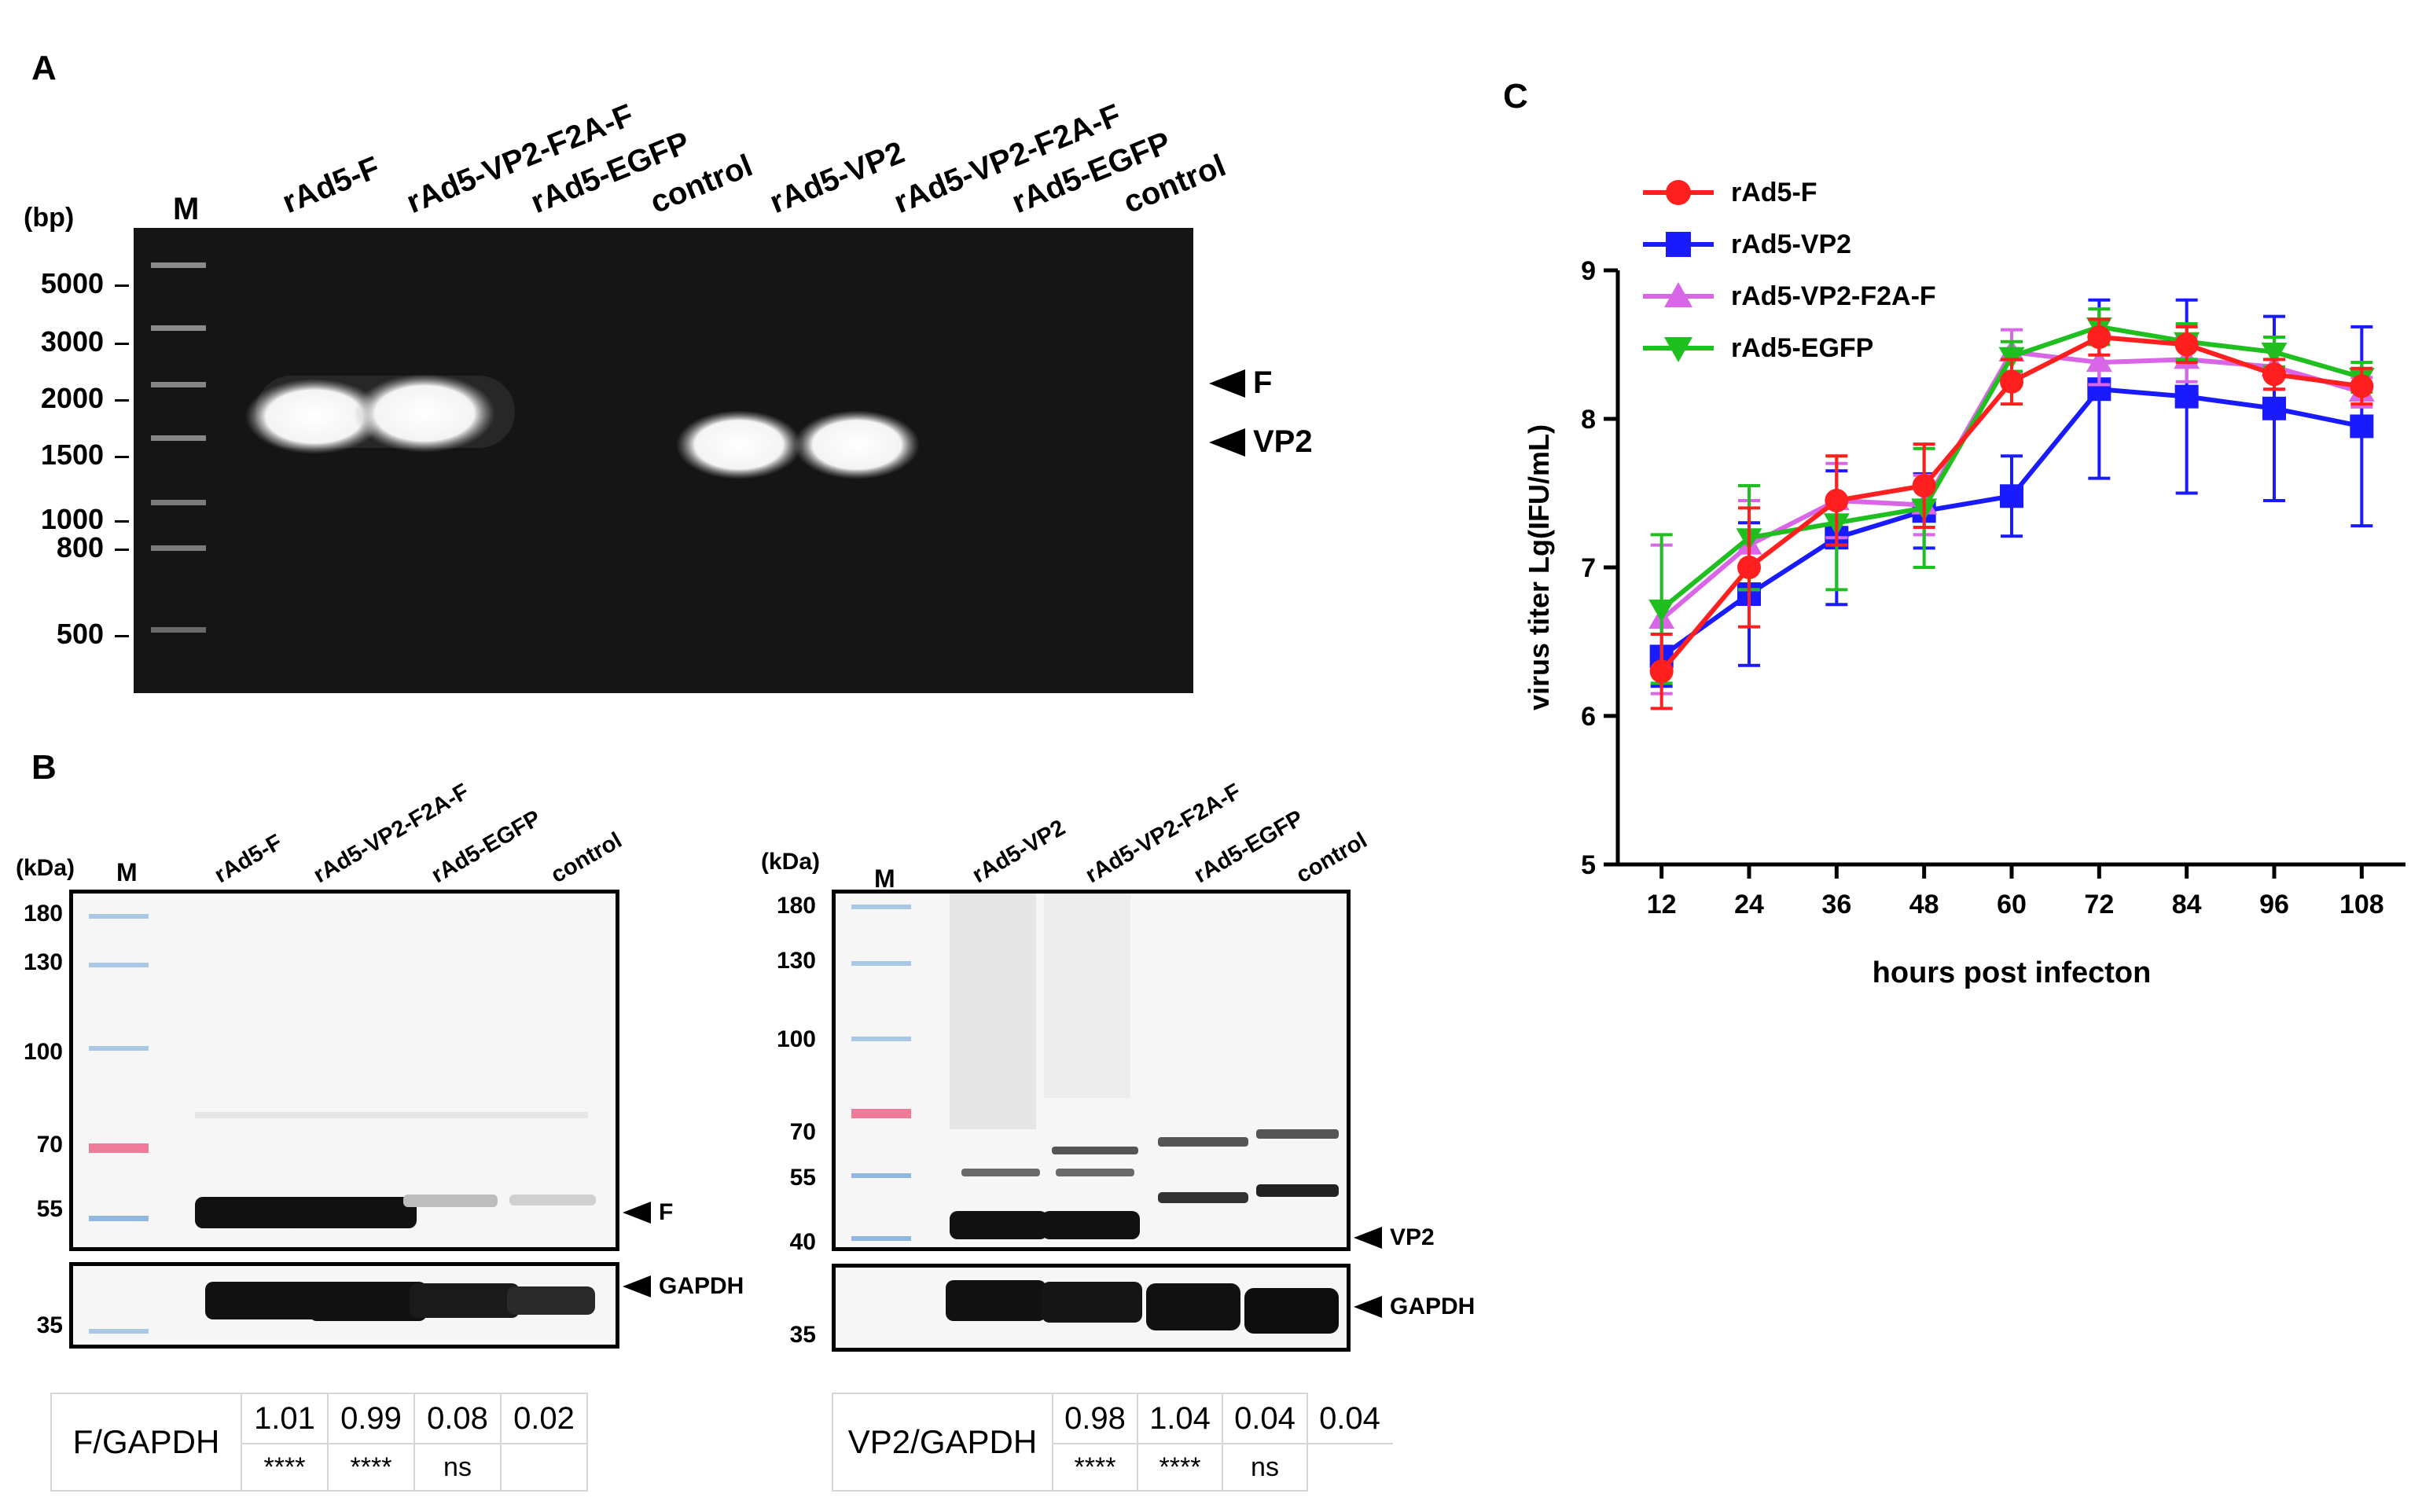  I want to click on gel-lane-label: rAd5-VP2, so click(837, 178).